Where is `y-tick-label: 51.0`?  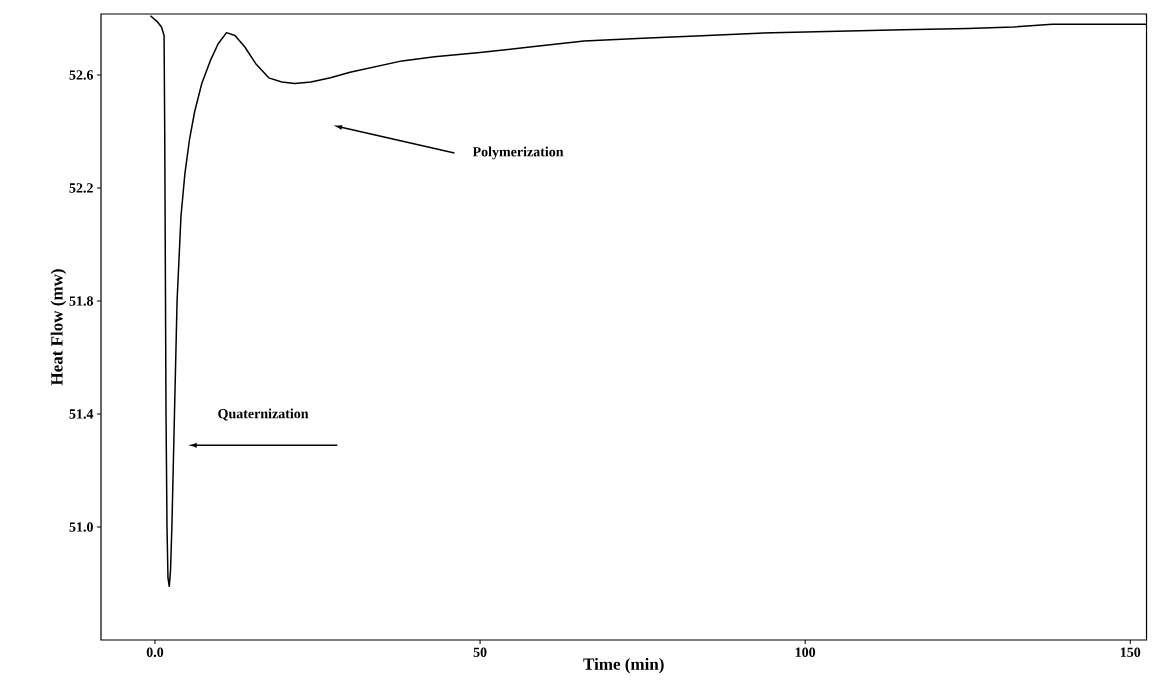
y-tick-label: 51.0 is located at coordinates (81, 527).